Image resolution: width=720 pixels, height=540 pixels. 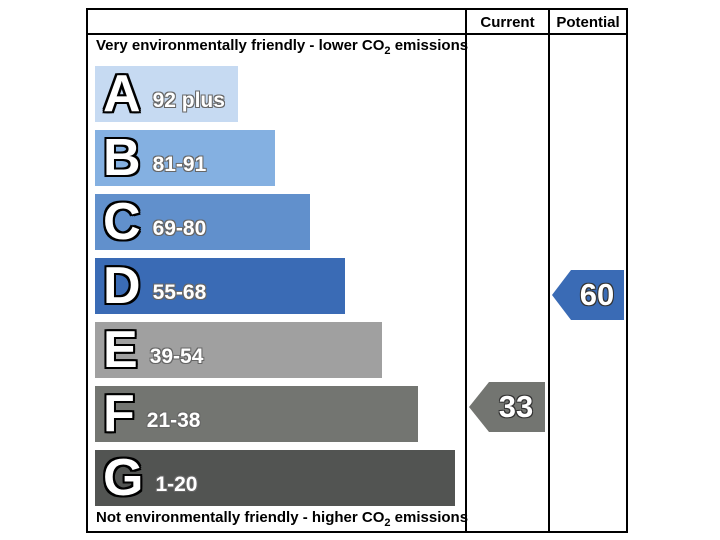 What do you see at coordinates (173, 420) in the screenshot?
I see `band-f-range: 21-38` at bounding box center [173, 420].